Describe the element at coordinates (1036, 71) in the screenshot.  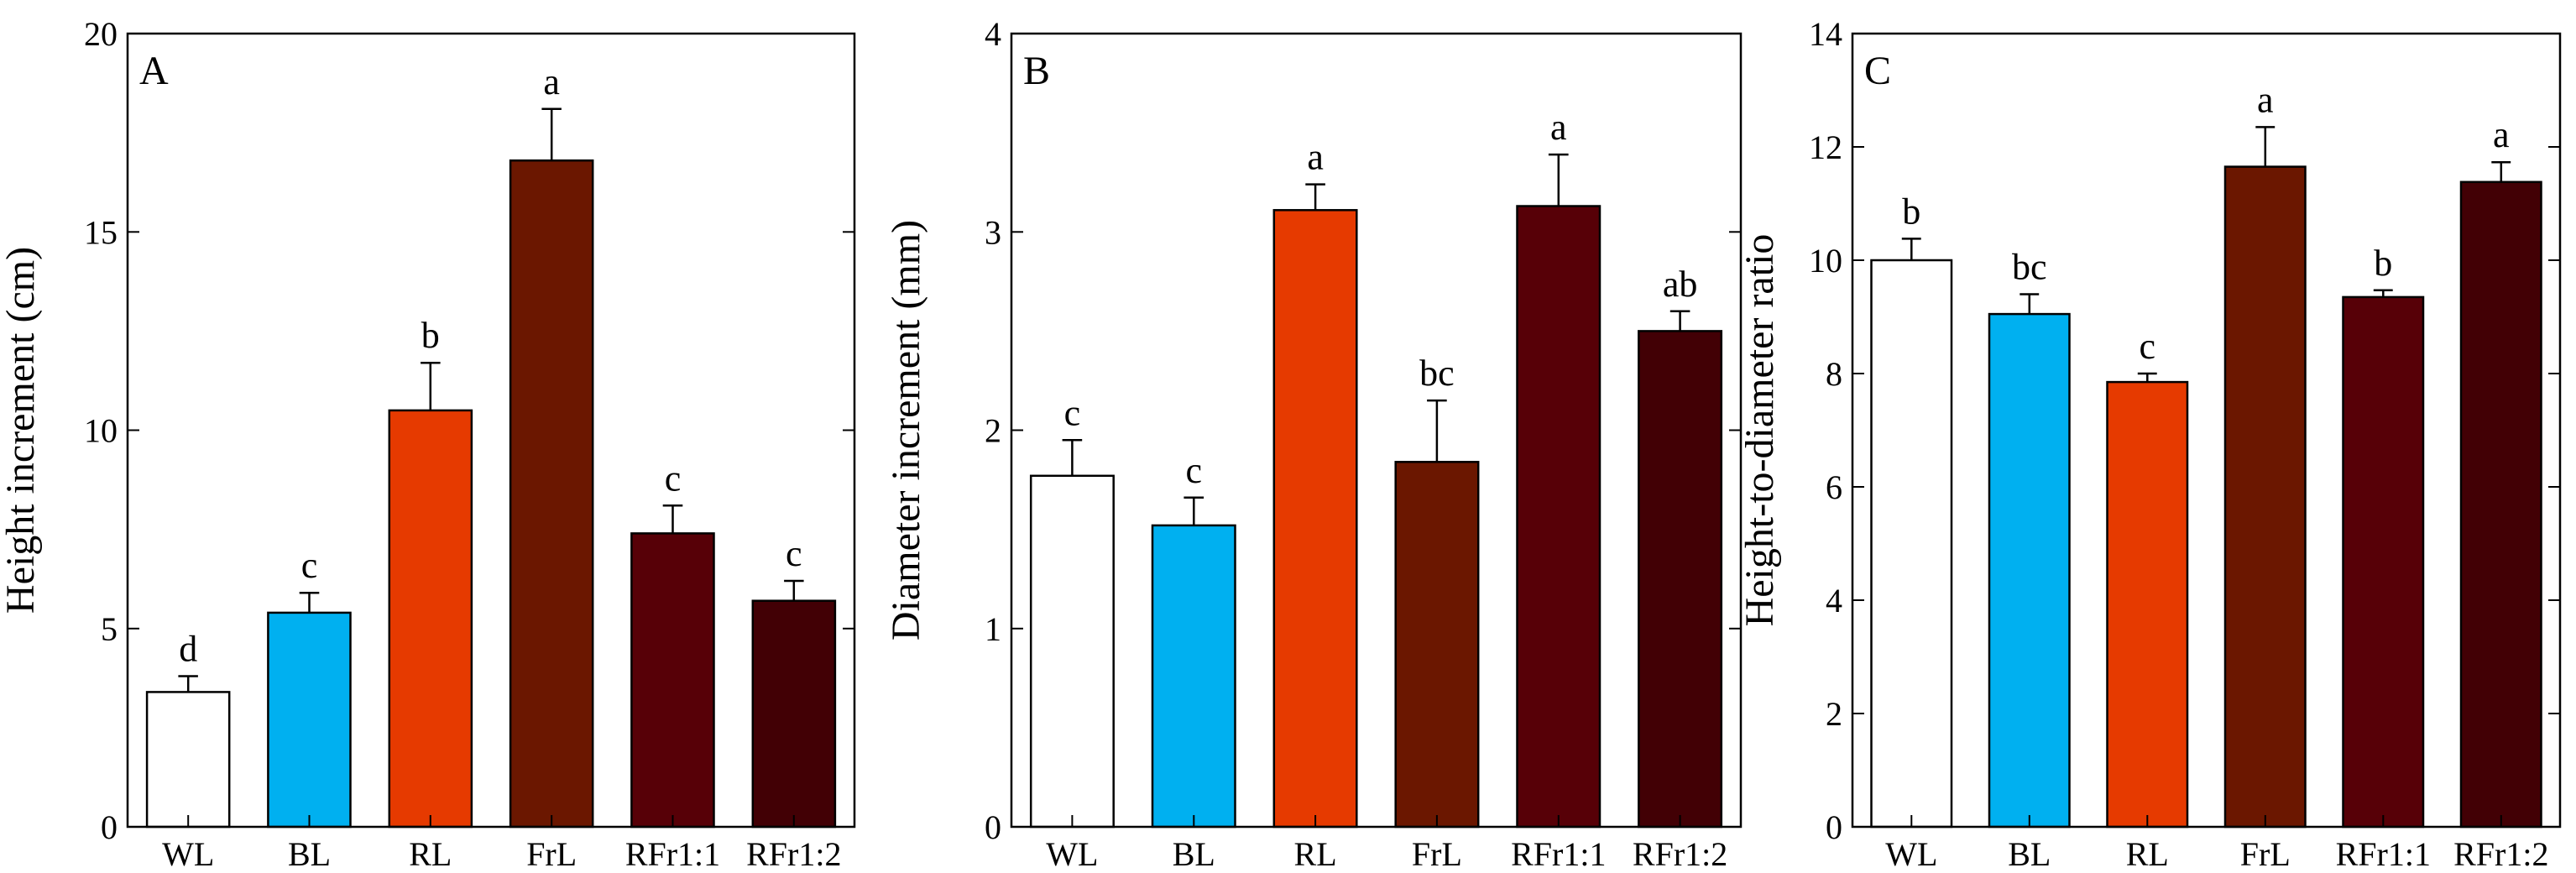
I see `panel-letter: B` at that location.